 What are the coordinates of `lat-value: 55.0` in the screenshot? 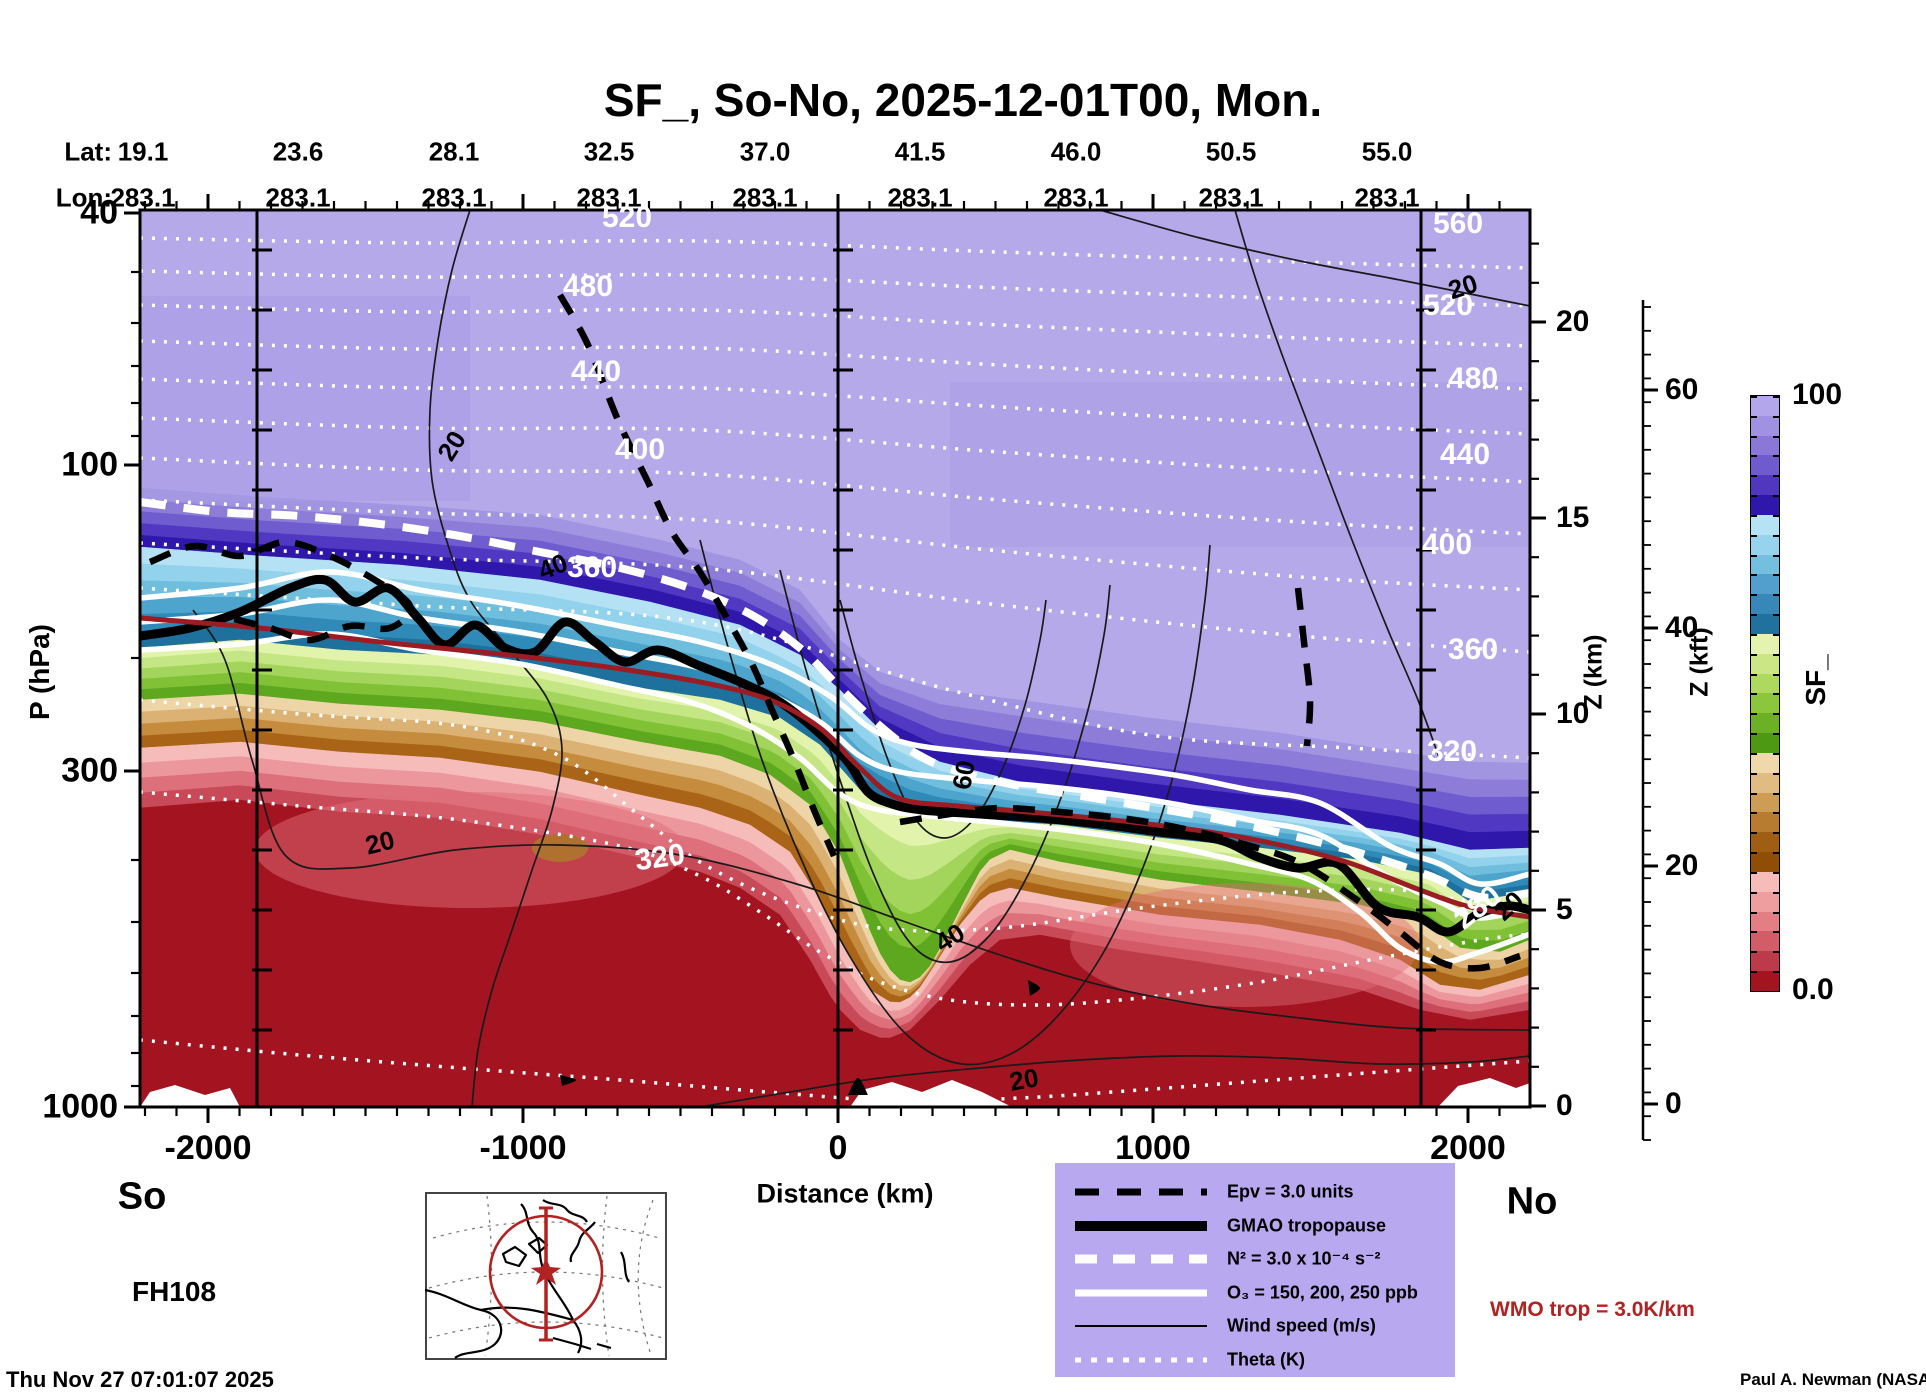 It's located at (1387, 151).